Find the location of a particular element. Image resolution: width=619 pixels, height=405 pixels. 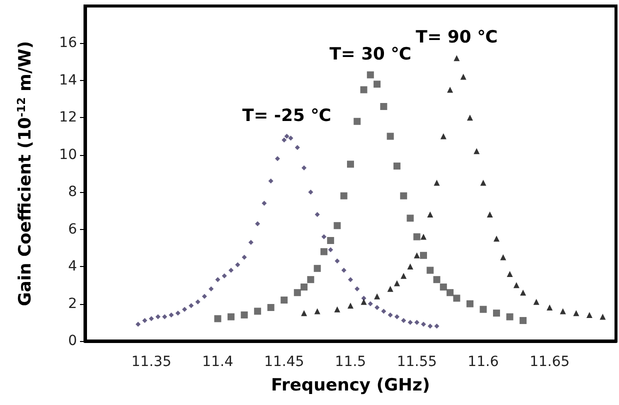

x-tick-label: 11.4 is located at coordinates (218, 362).